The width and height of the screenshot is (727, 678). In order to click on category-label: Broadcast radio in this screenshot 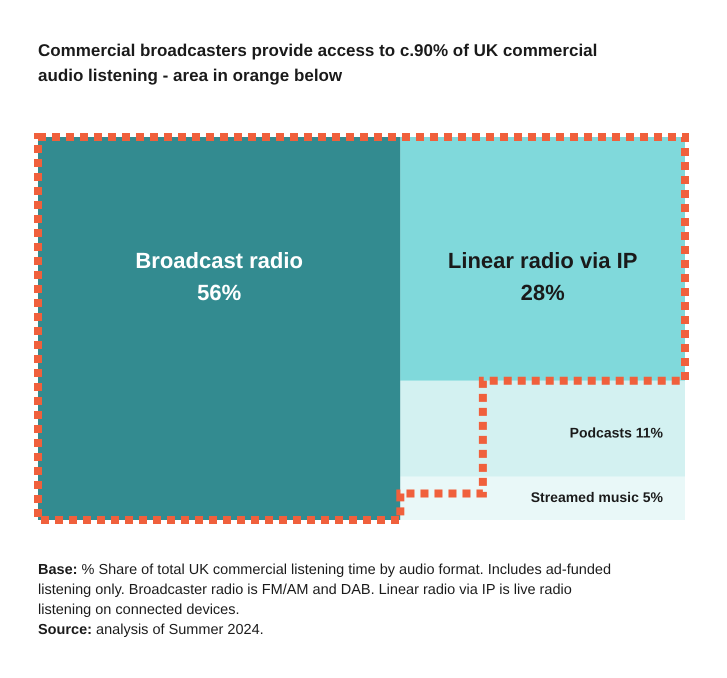, I will do `click(219, 261)`.